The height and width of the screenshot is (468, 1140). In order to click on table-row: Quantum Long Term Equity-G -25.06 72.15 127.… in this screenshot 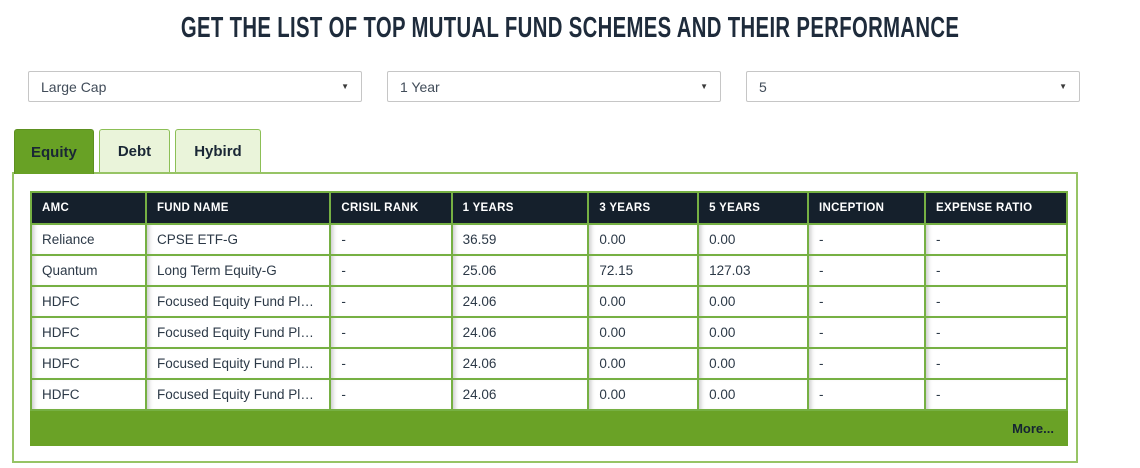, I will do `click(549, 270)`.